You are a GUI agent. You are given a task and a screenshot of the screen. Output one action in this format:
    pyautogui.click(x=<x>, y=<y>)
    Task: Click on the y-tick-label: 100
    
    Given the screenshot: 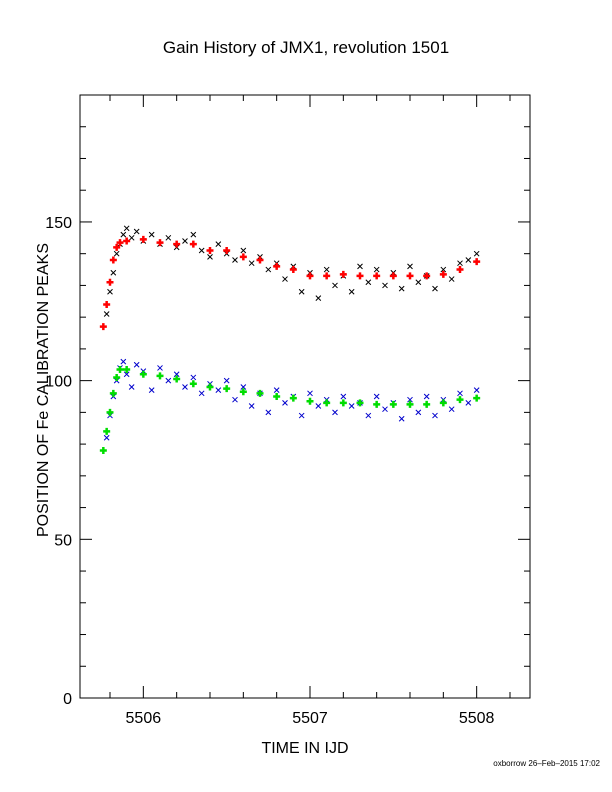 What is the action you would take?
    pyautogui.click(x=58, y=382)
    